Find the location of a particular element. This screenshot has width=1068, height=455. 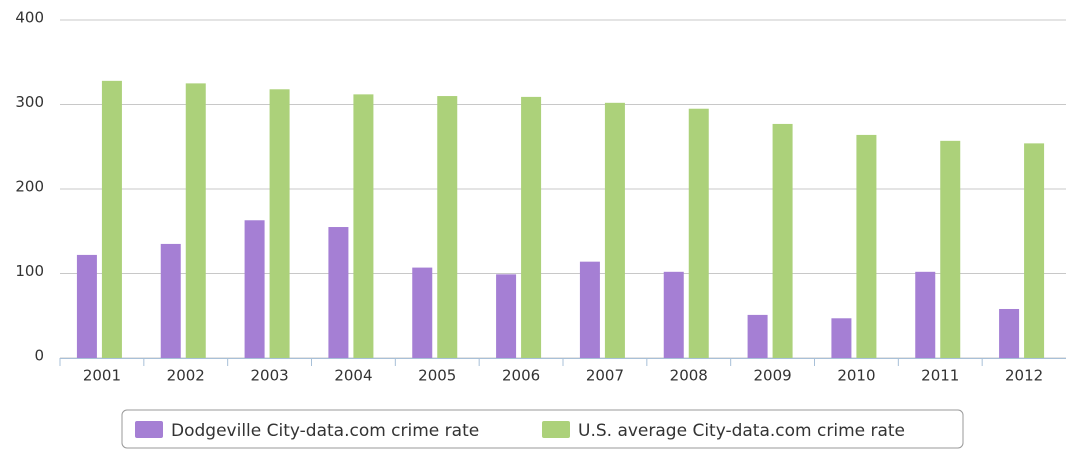

y-tick-label: 300 is located at coordinates (29, 102).